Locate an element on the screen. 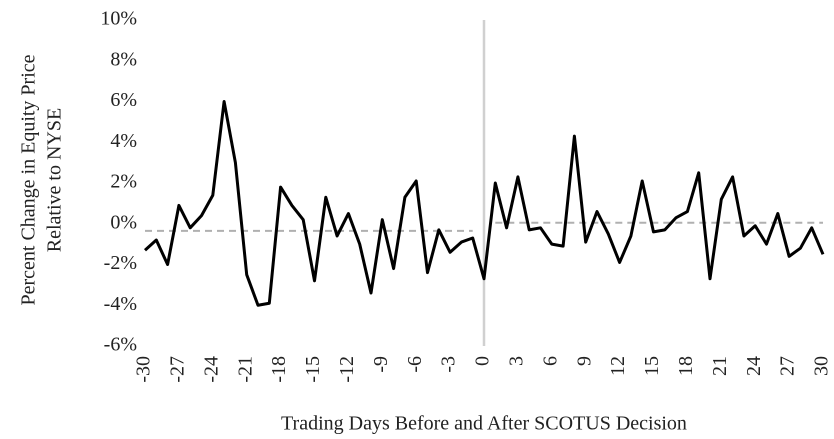 The width and height of the screenshot is (834, 439). x-tick-label: 12 is located at coordinates (618, 366).